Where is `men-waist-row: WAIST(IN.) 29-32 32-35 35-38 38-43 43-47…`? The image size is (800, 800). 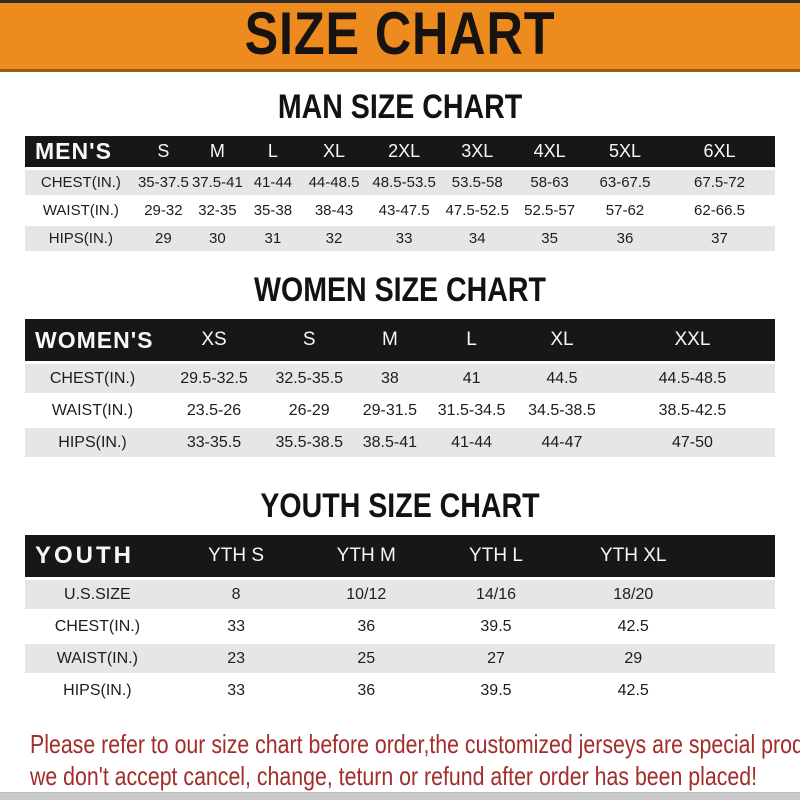 men-waist-row: WAIST(IN.) 29-32 32-35 35-38 38-43 43-47… is located at coordinates (400, 210).